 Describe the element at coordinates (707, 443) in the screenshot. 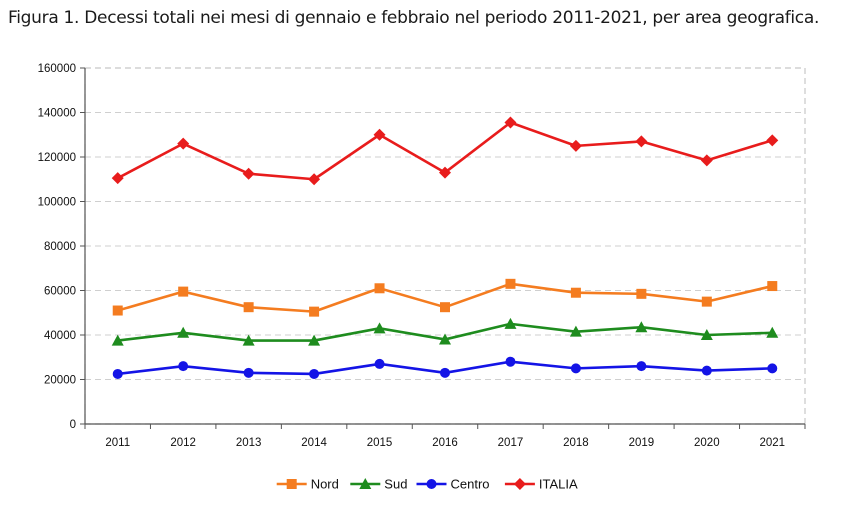

I see `x-tick-label: 2020` at that location.